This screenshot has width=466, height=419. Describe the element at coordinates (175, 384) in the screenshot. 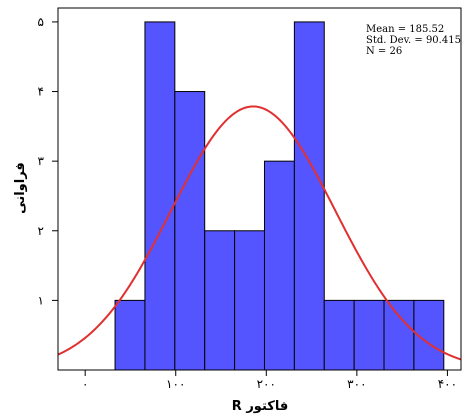

I see `x-tick-label: ۱۰۰` at that location.